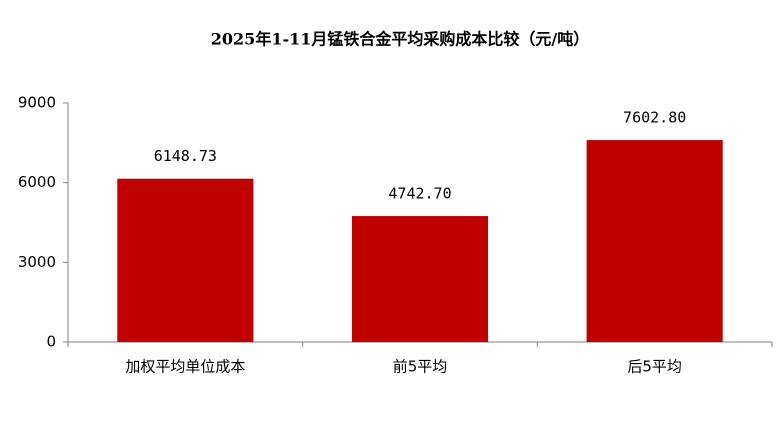 This screenshot has height=431, width=778. What do you see at coordinates (37, 182) in the screenshot?
I see `y-tick-label: 6000` at bounding box center [37, 182].